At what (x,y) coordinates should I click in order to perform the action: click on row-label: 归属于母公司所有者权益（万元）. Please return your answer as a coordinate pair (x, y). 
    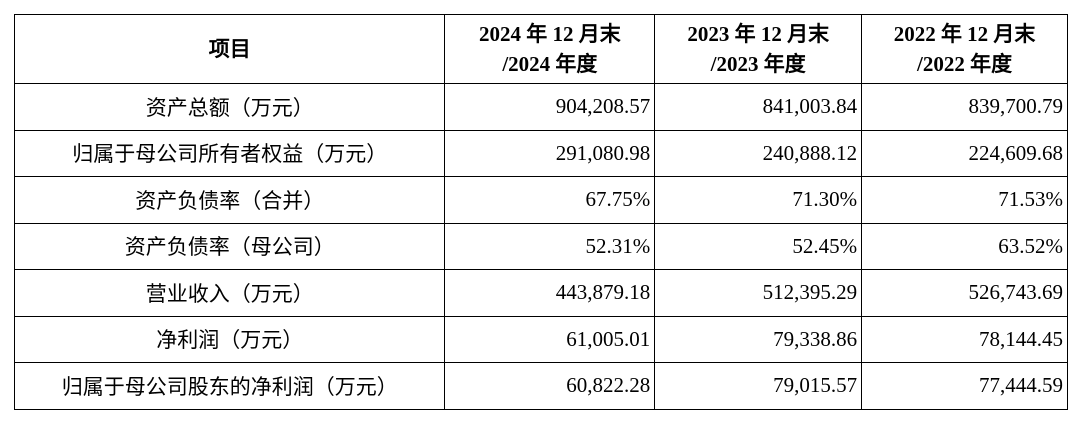
    Looking at the image, I should click on (229, 153).